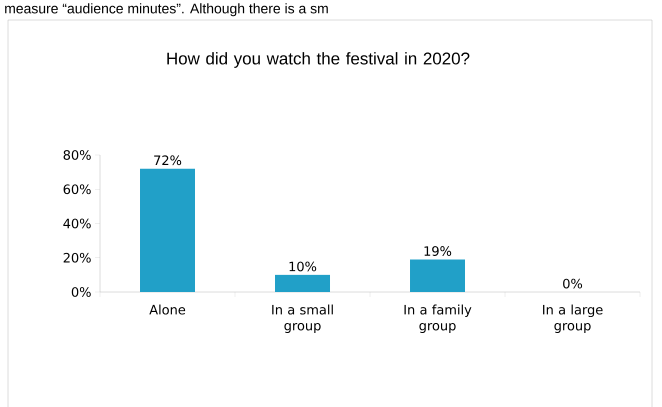 Image resolution: width=662 pixels, height=407 pixels. What do you see at coordinates (302, 318) in the screenshot?
I see `x-tick-label: In a small group` at bounding box center [302, 318].